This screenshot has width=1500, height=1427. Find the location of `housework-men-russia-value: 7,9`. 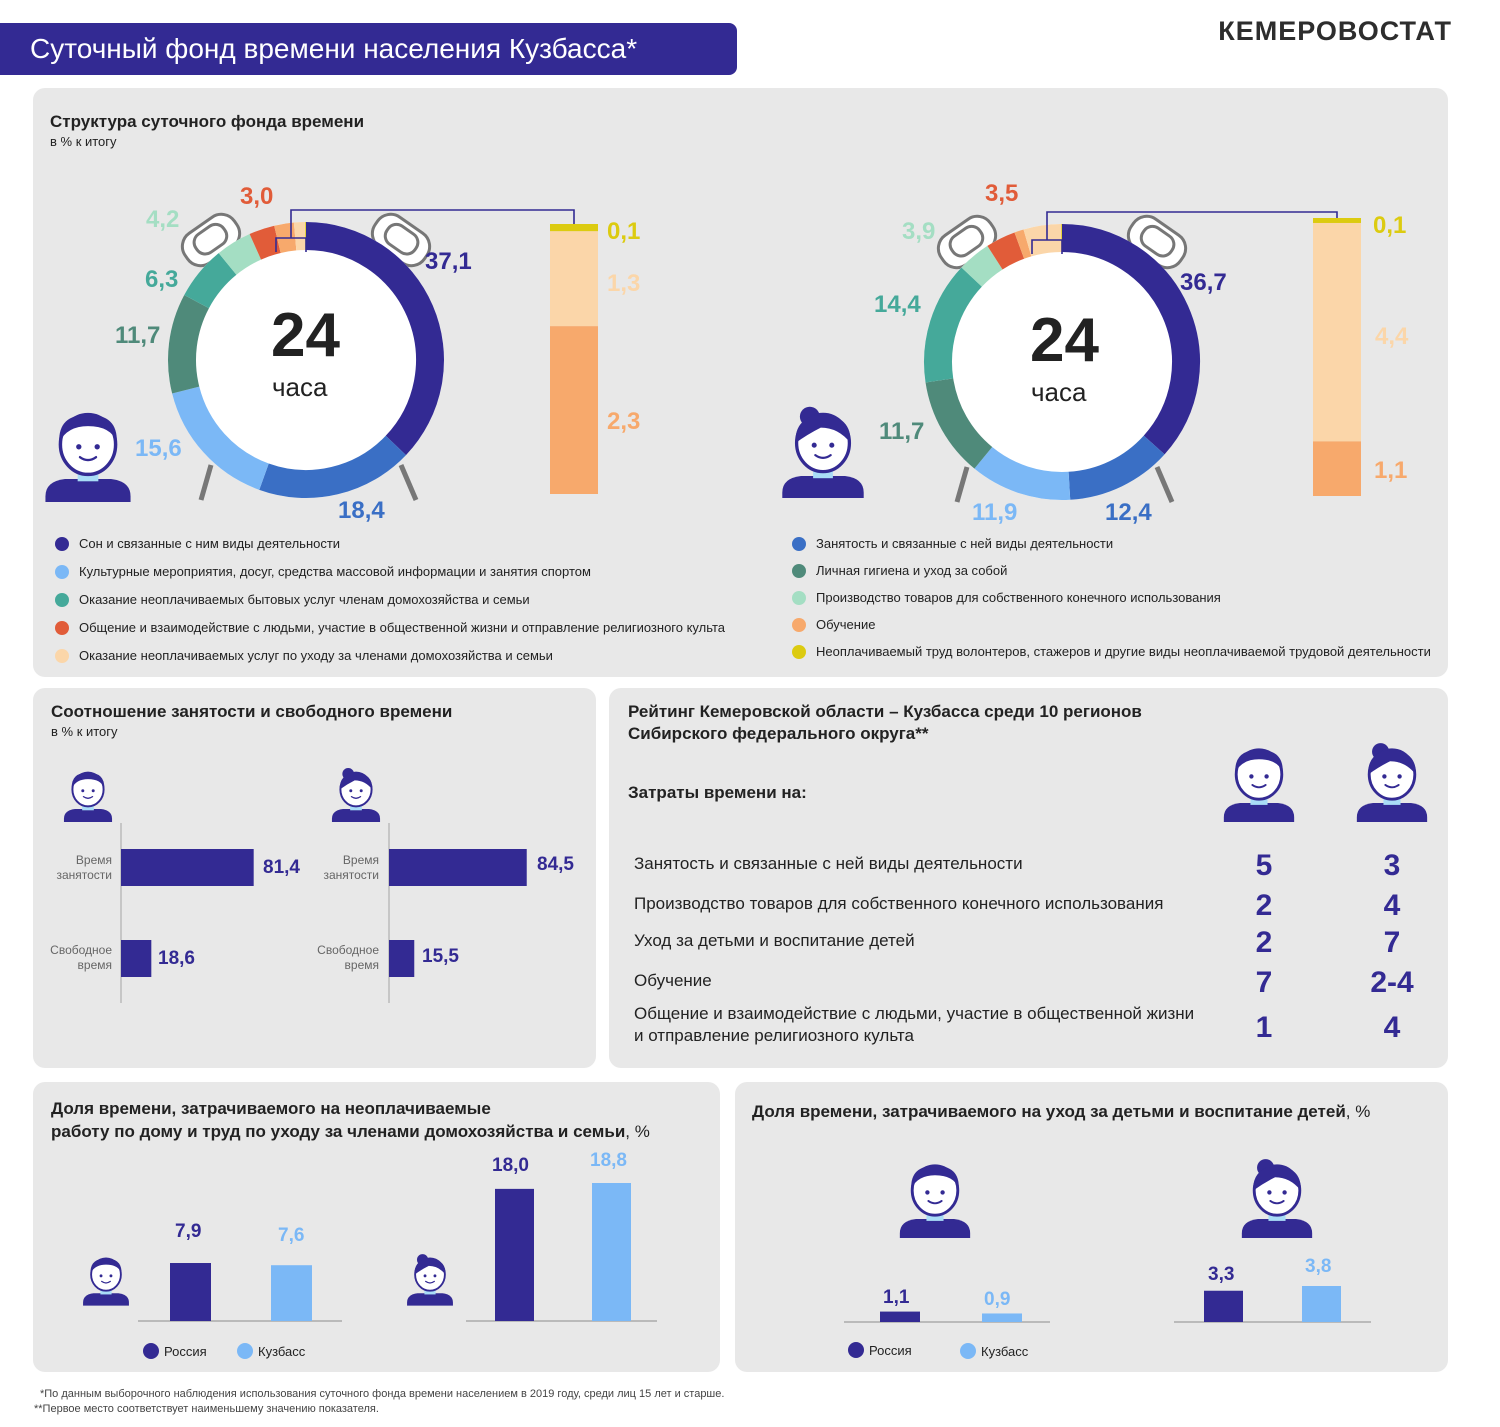

housework-men-russia-value: 7,9 is located at coordinates (188, 1231).